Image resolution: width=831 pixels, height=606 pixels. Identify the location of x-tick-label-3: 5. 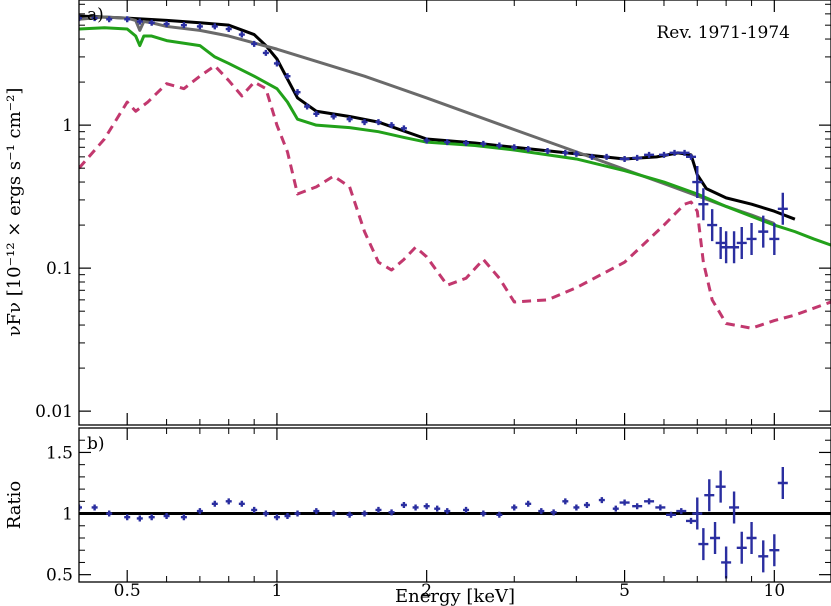
(624, 591).